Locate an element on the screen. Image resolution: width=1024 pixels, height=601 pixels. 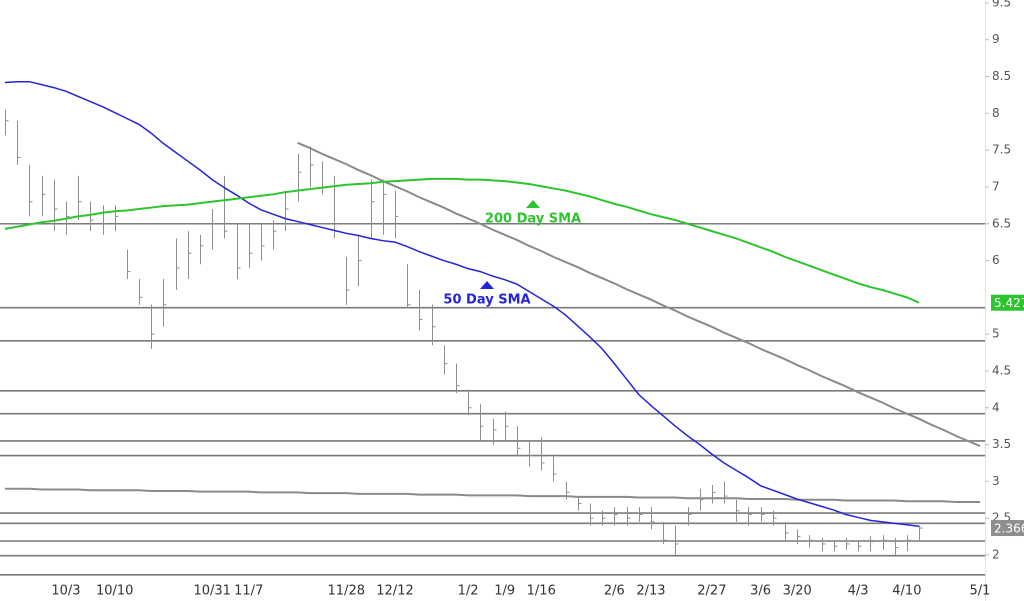
x-tick-label: 4/3 is located at coordinates (858, 591).